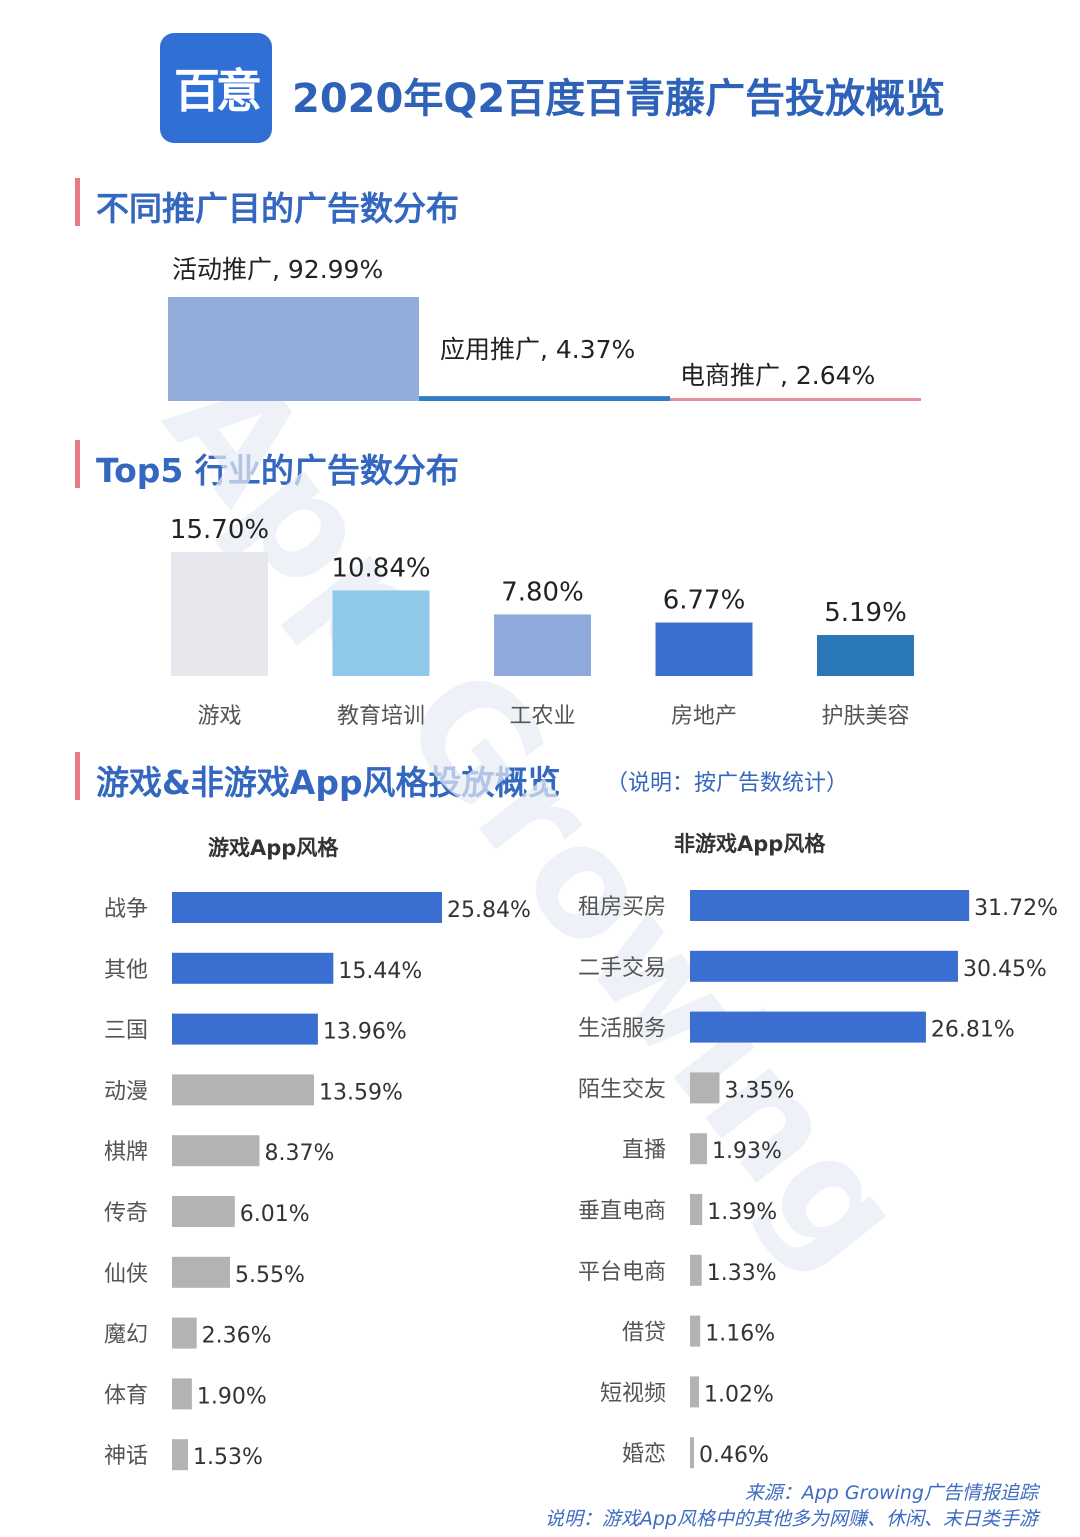  What do you see at coordinates (277, 208) in the screenshot?
I see `section-title-purpose: 不同推广目的广告数分布` at bounding box center [277, 208].